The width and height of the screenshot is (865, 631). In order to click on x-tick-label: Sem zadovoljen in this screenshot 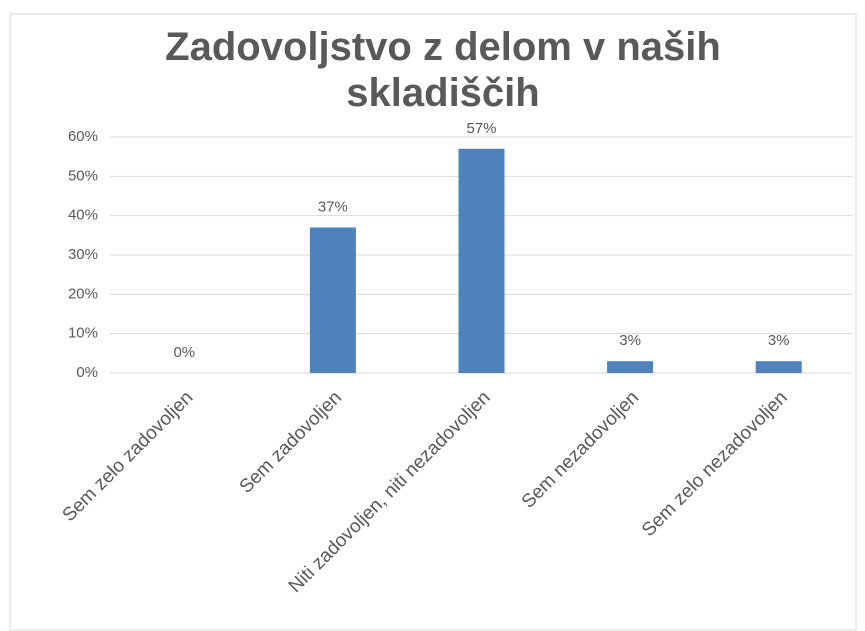, I will do `click(291, 442)`.